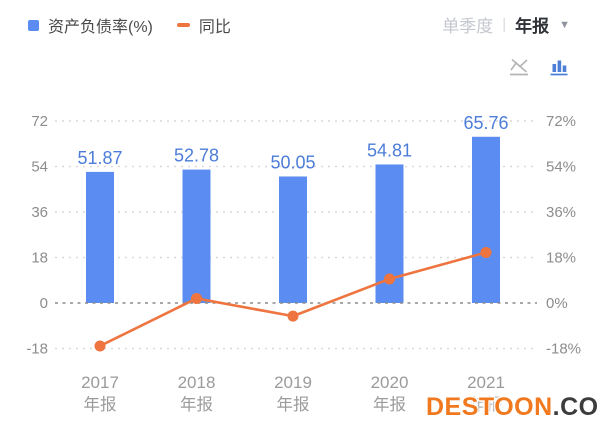 The image size is (600, 429). Describe the element at coordinates (561, 258) in the screenshot. I see `y-axis-right-tick: 18%` at that location.